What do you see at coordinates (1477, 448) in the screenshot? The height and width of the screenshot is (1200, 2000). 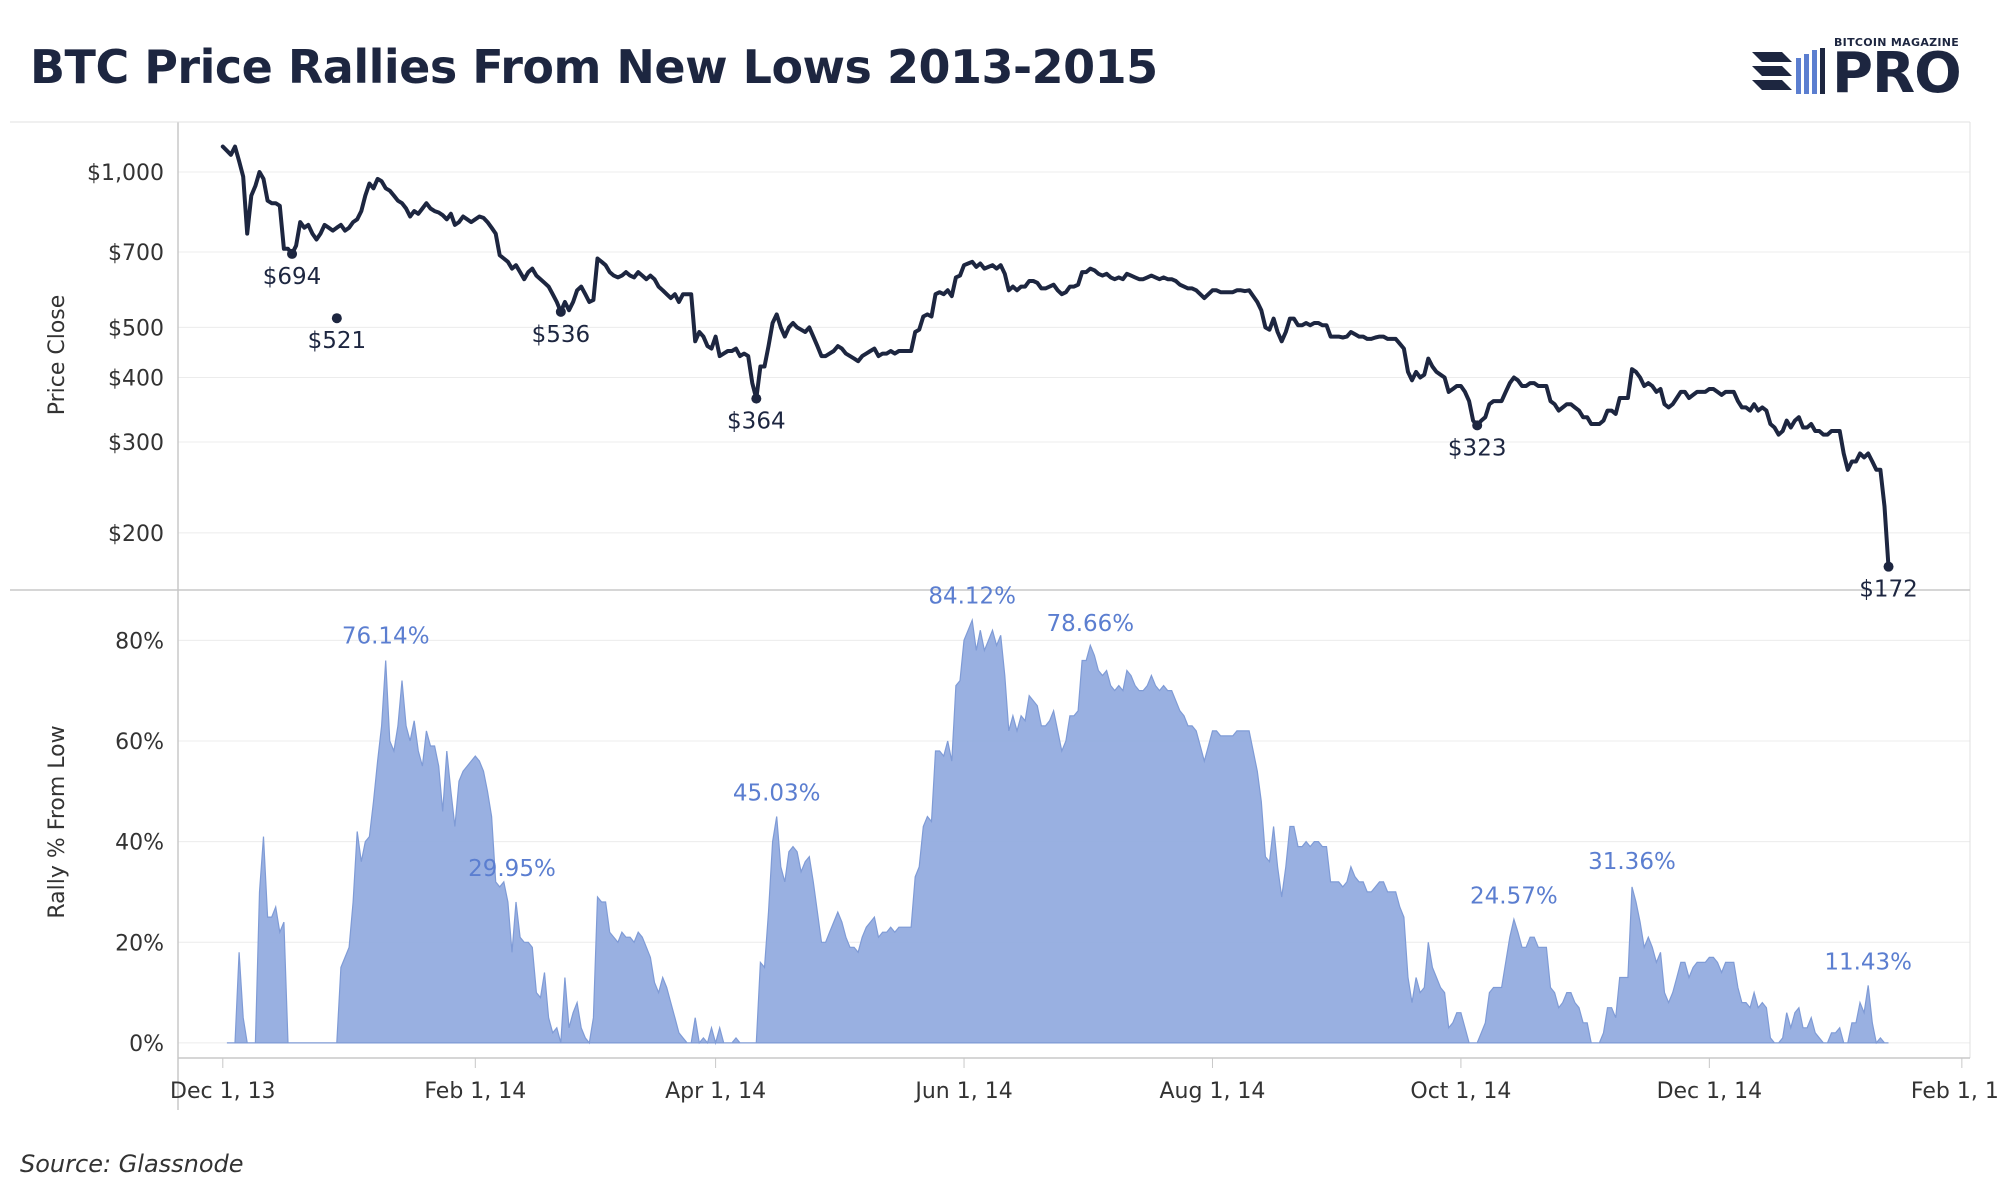 I see `price-low-label: $323` at bounding box center [1477, 448].